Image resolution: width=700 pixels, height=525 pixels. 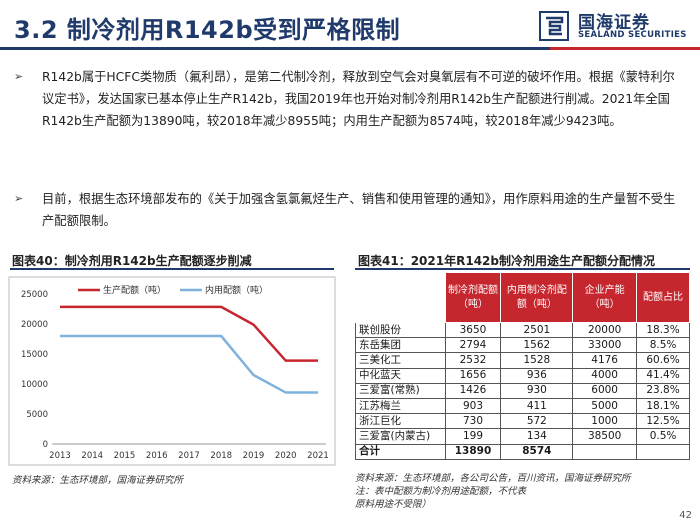 I want to click on company-name-cell: 三爱富(内蒙古), so click(x=400, y=436).